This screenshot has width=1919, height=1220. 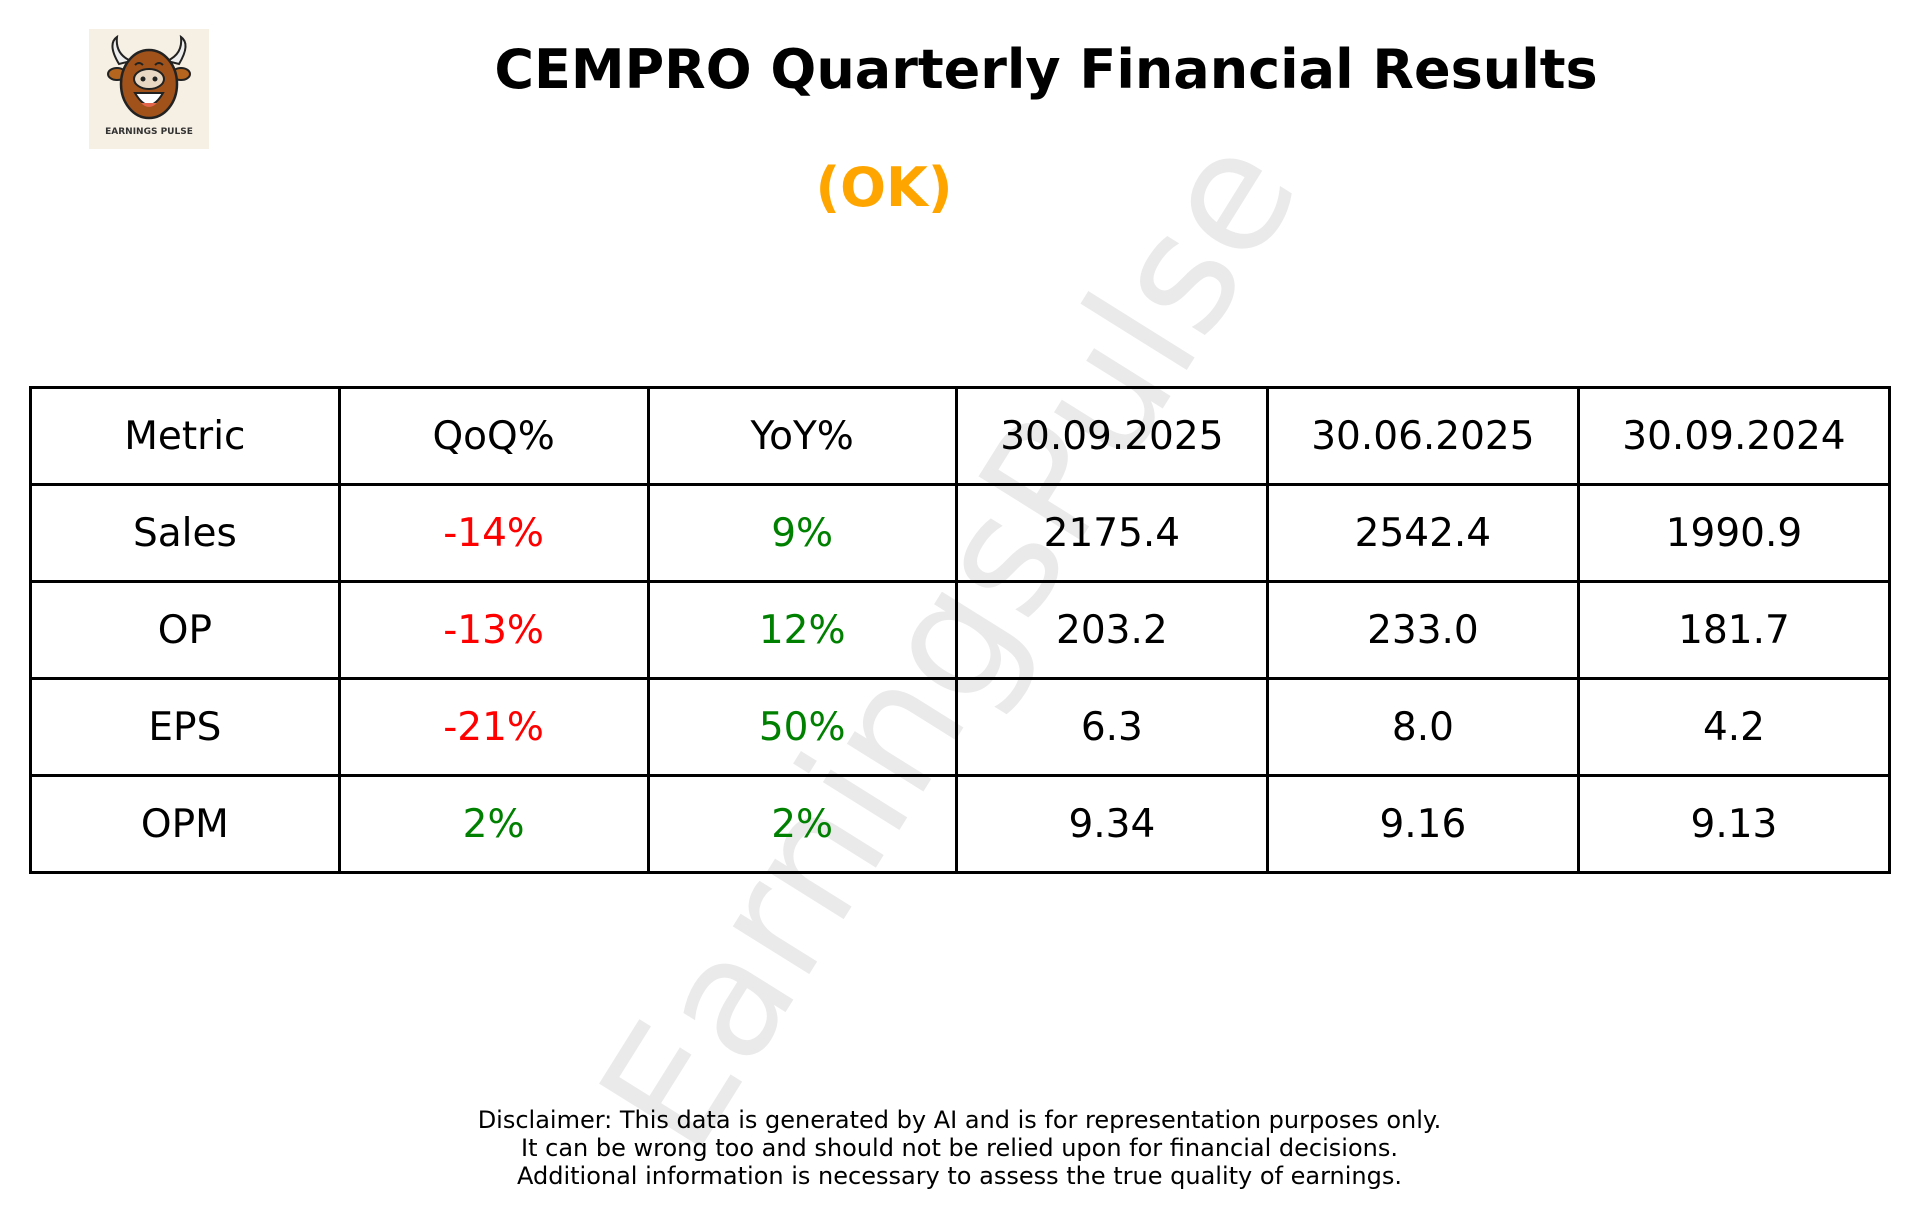 I want to click on yoy-cell: 9%, so click(x=802, y=533).